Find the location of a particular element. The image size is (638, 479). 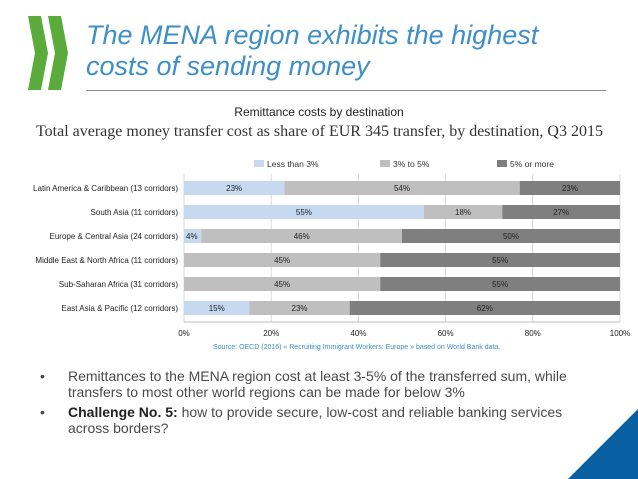

category-label: Europe & Central Asia (24 corridors) is located at coordinates (114, 236).